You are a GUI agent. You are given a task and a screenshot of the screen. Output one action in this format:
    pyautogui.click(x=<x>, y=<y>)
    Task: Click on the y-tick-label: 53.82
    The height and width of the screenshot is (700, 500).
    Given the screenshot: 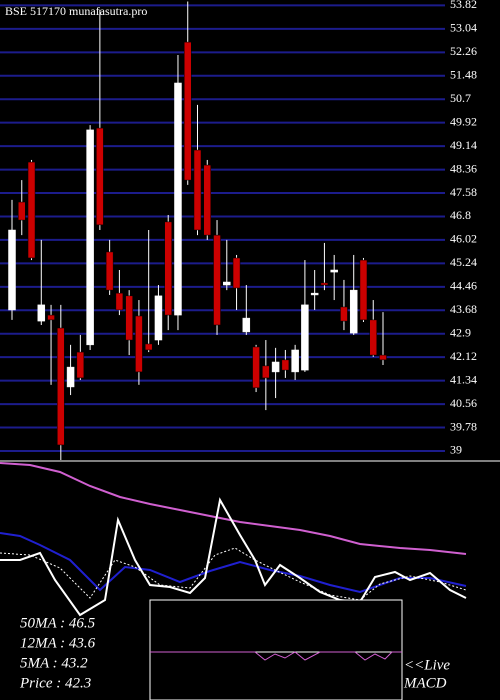 What is the action you would take?
    pyautogui.click(x=463, y=5)
    